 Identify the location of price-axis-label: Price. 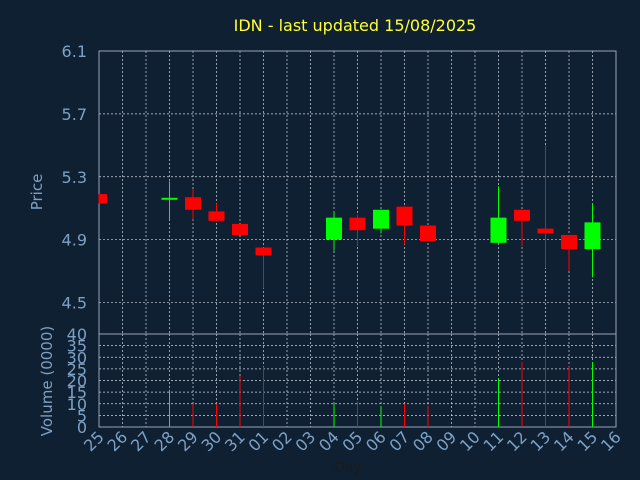
(37, 192).